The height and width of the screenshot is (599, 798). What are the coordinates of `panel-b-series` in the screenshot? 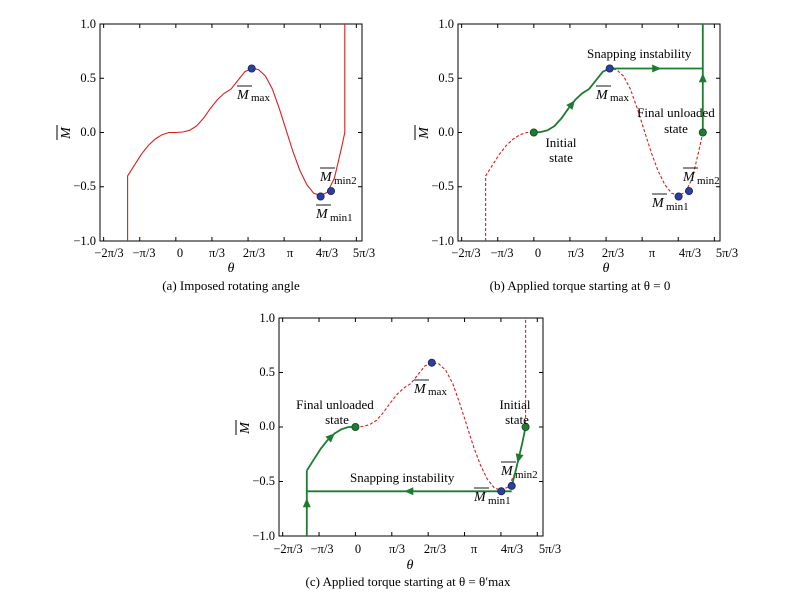 It's located at (596, 132).